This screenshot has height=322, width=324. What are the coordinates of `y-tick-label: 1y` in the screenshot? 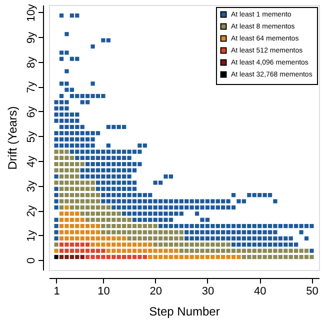 It's located at (32, 236).